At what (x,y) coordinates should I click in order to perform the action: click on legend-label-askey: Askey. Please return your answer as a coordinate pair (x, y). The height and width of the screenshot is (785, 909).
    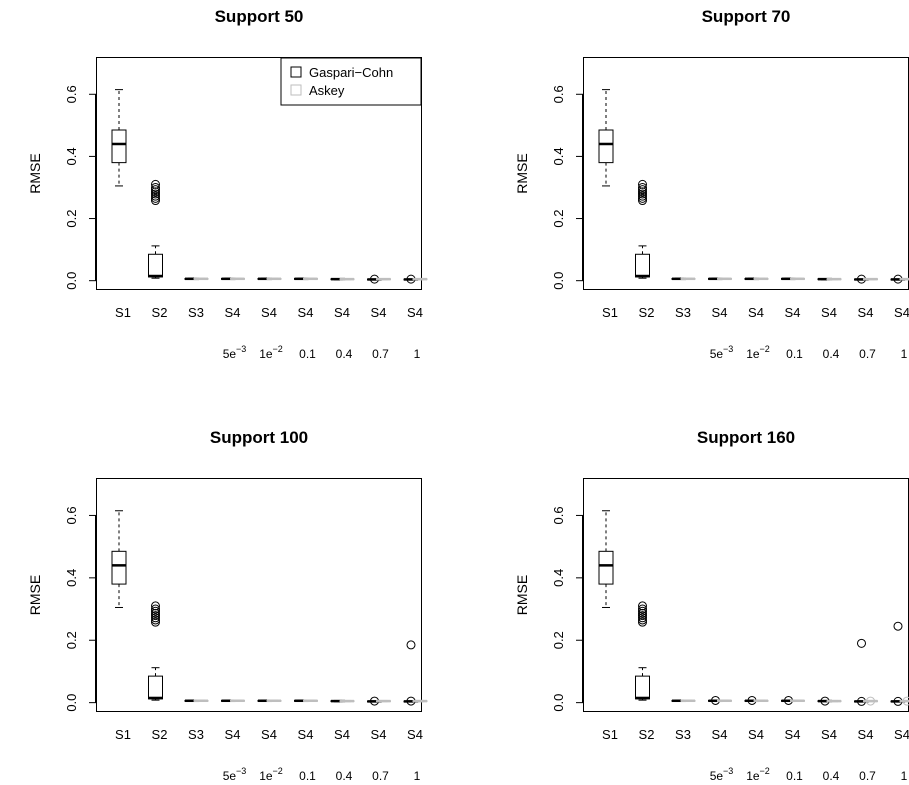
    Looking at the image, I should click on (327, 90).